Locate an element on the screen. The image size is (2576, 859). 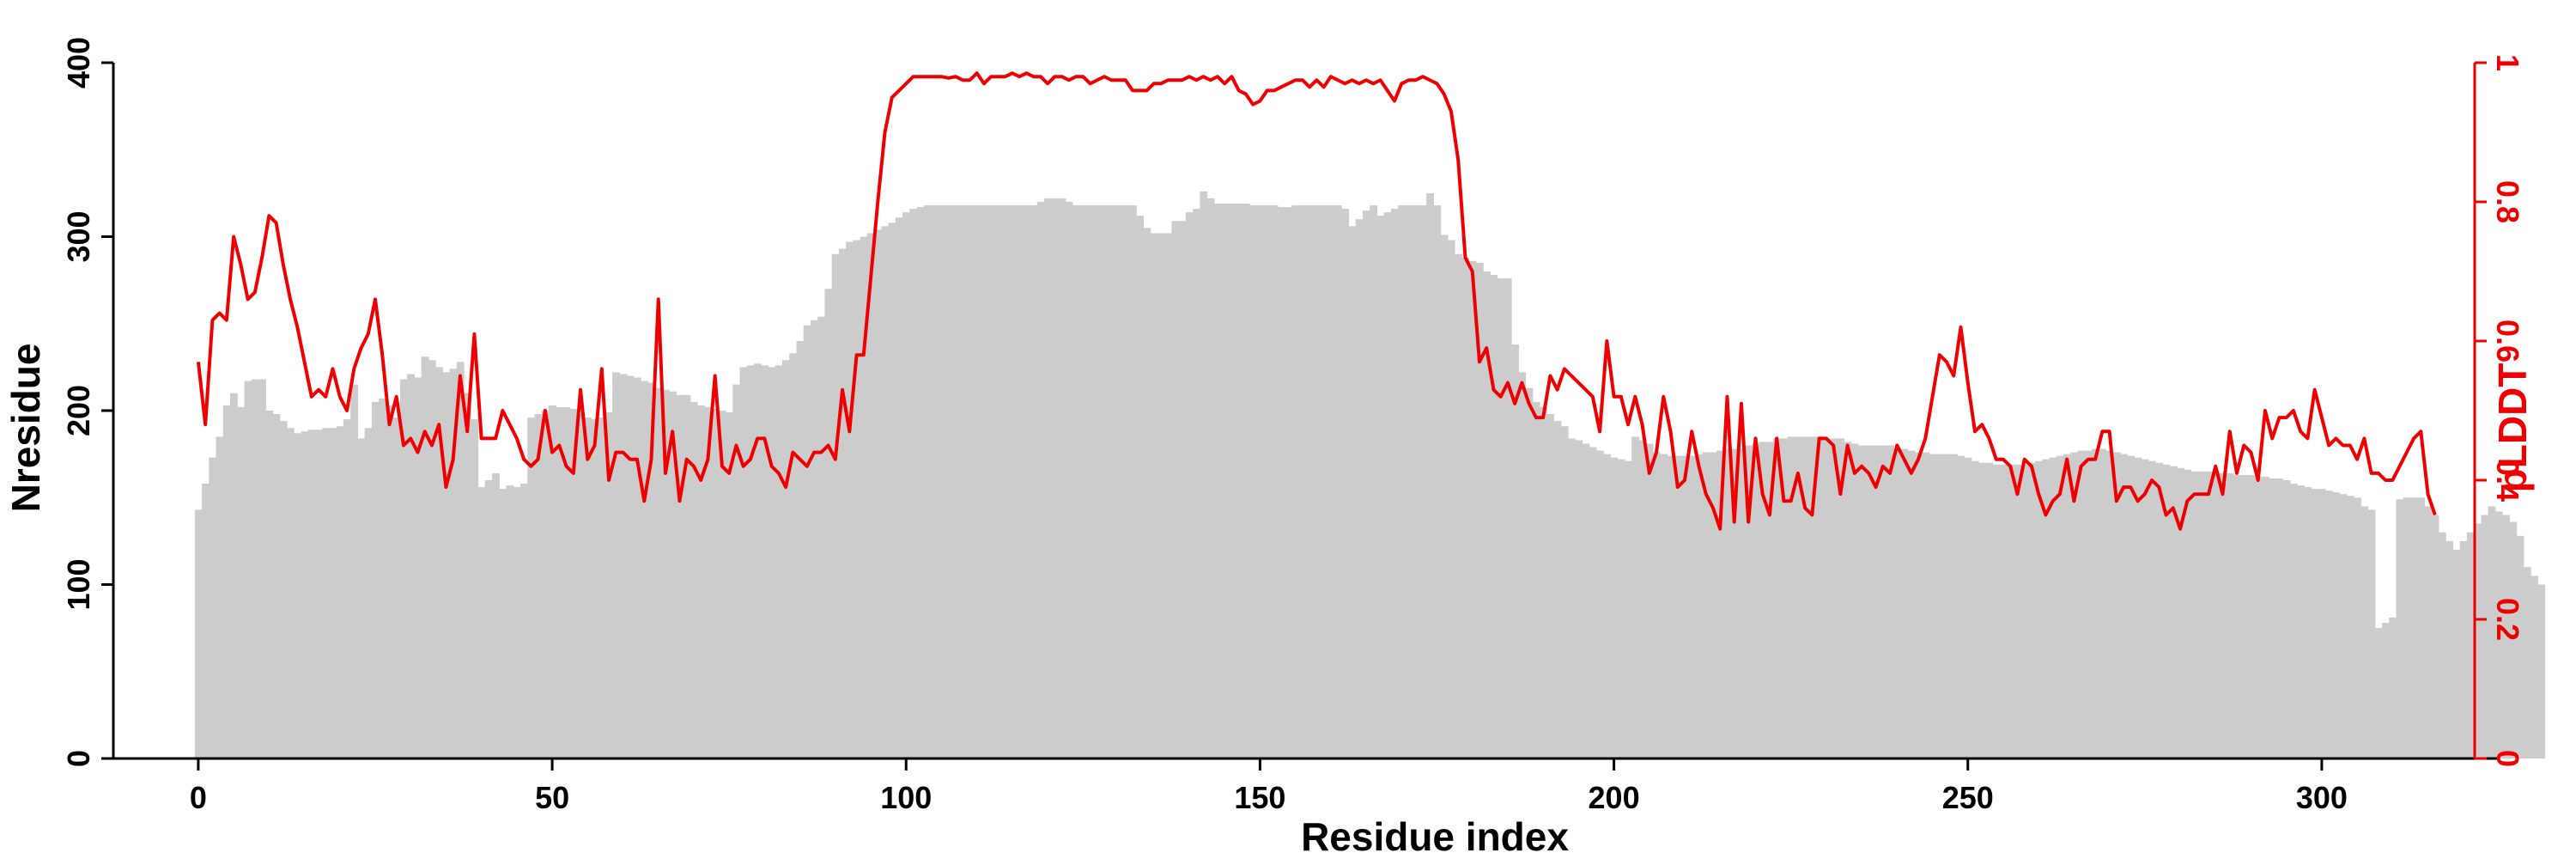
x-tick-label: 200 is located at coordinates (1614, 798).